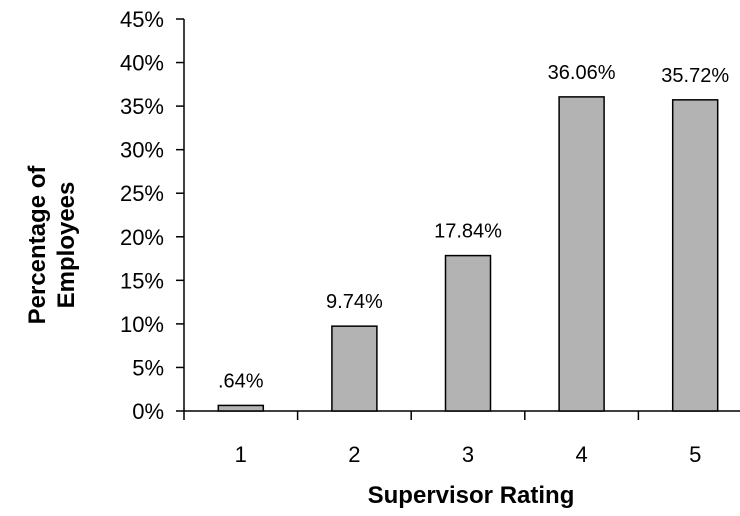 This screenshot has height=516, width=740. I want to click on y-tick-label: 0%, so click(148, 411).